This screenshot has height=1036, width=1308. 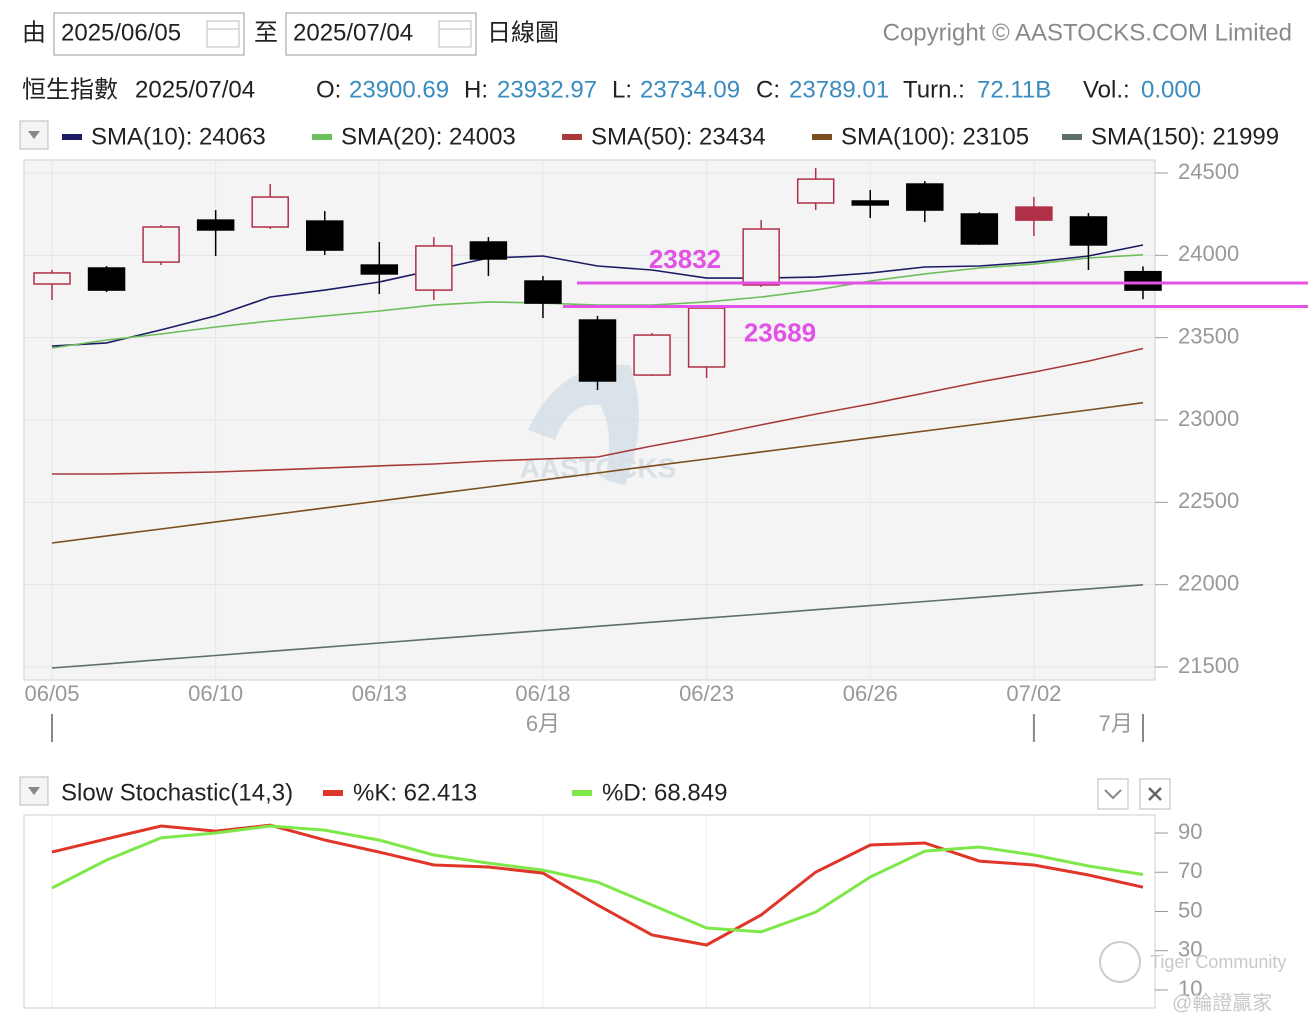 What do you see at coordinates (177, 792) in the screenshot?
I see `chart-title: Slow Stochastic(14,3)` at bounding box center [177, 792].